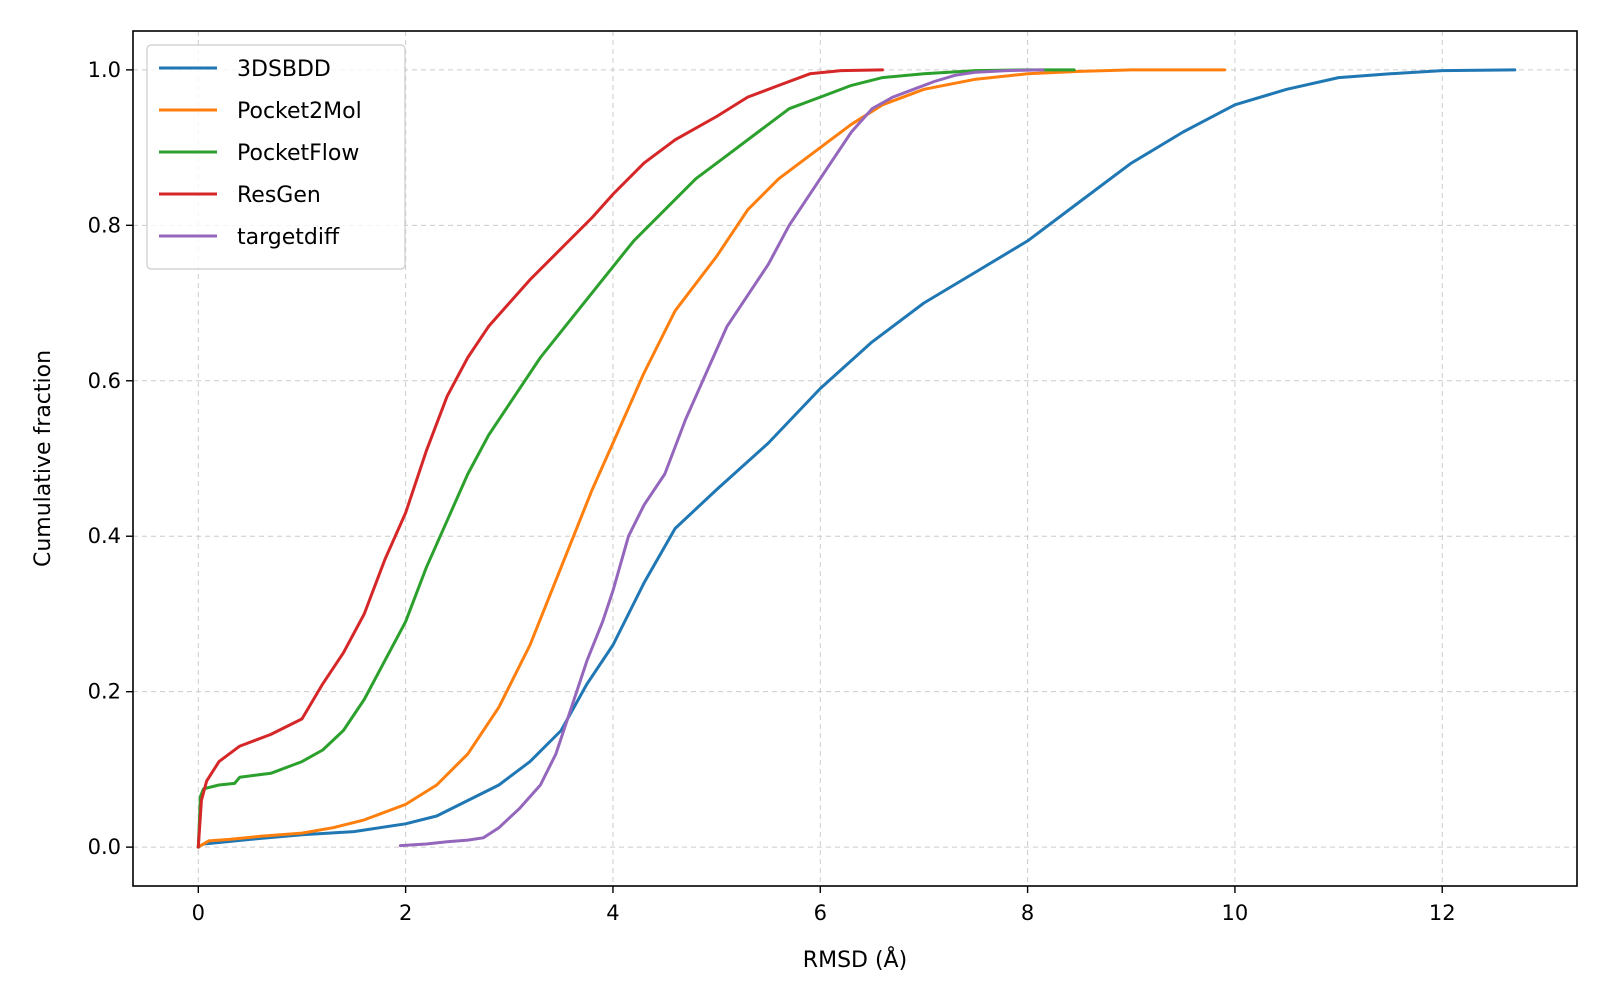  What do you see at coordinates (298, 153) in the screenshot?
I see `legend-label-pocketflow: PocketFlow` at bounding box center [298, 153].